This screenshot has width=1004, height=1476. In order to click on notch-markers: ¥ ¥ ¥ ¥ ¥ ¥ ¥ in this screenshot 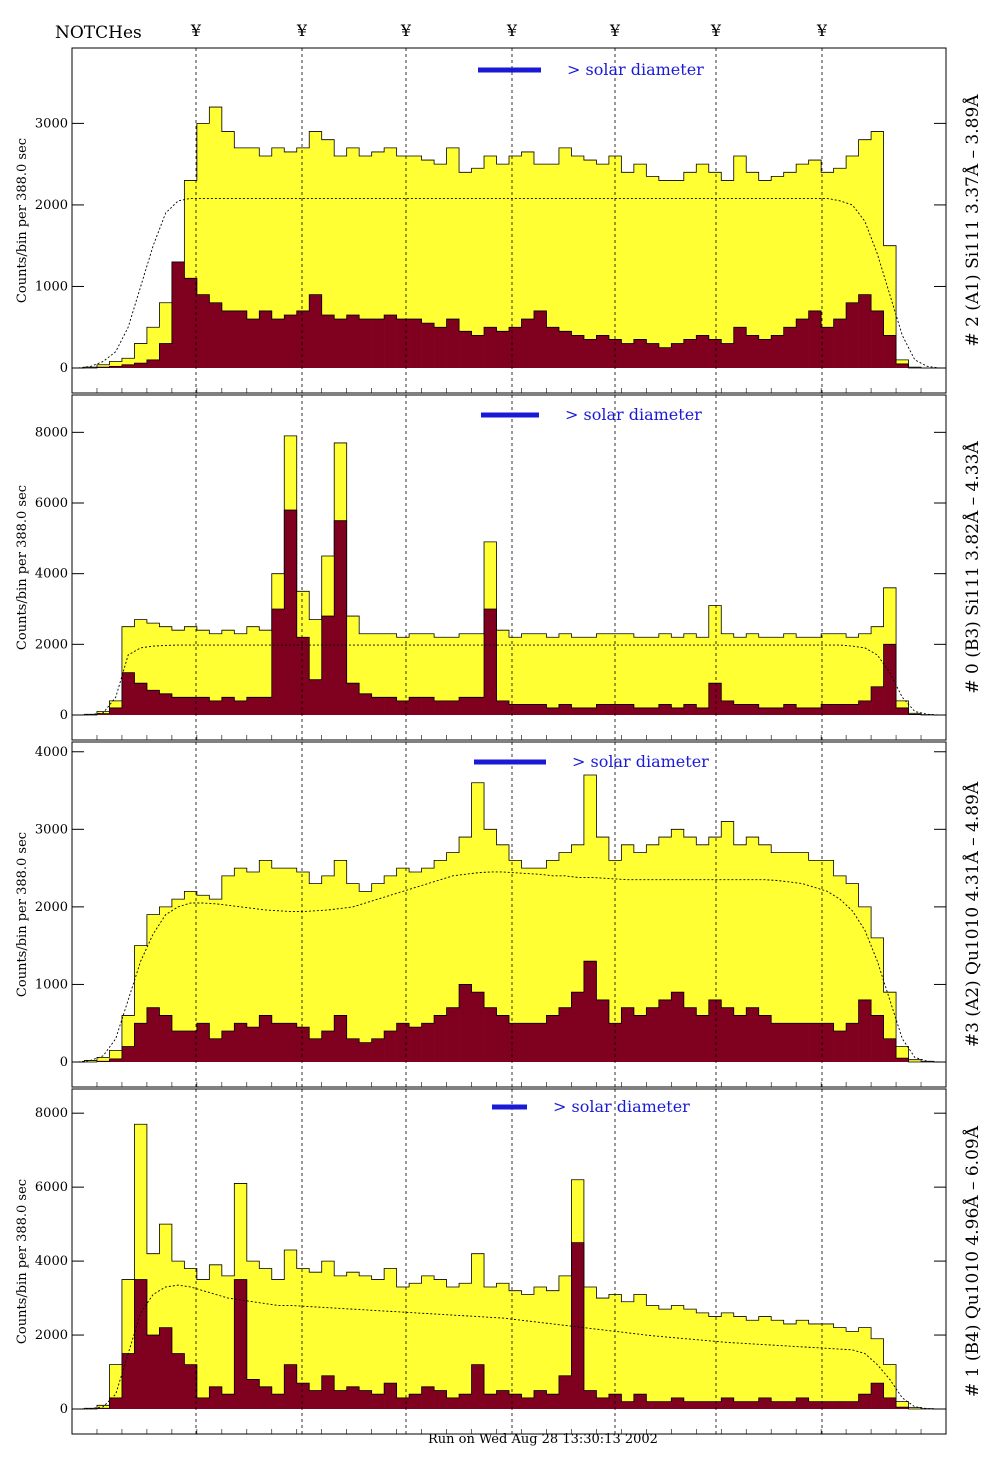, I will do `click(509, 30)`.